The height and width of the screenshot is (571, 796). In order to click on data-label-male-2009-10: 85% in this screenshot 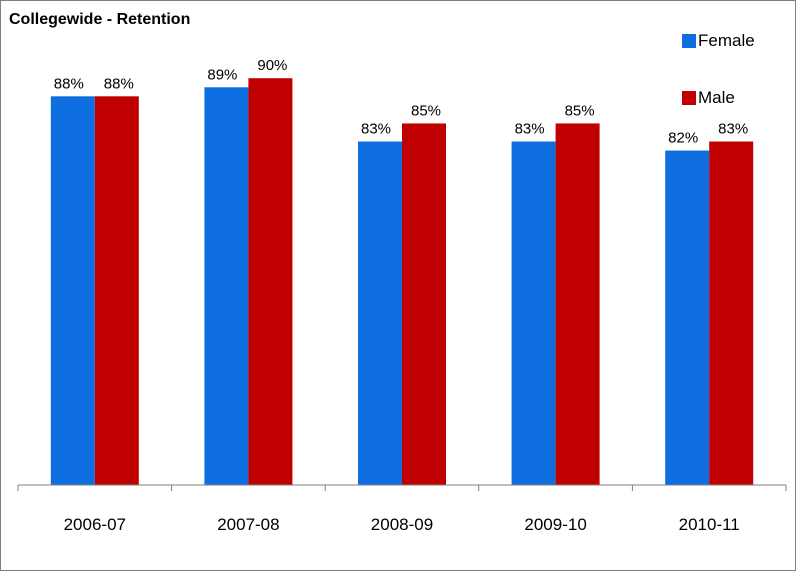, I will do `click(580, 110)`.